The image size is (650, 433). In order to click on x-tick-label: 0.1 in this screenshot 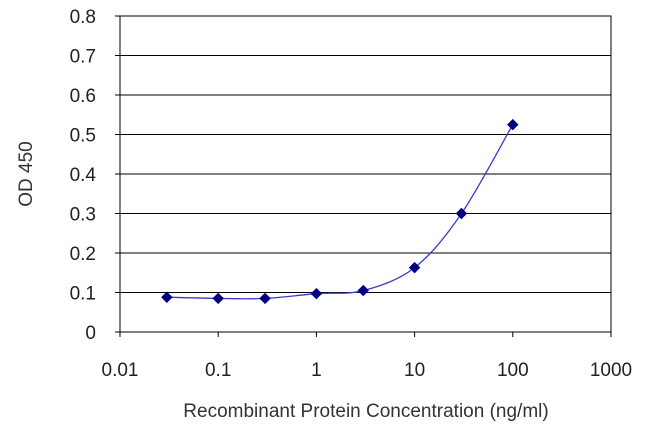, I will do `click(218, 370)`.